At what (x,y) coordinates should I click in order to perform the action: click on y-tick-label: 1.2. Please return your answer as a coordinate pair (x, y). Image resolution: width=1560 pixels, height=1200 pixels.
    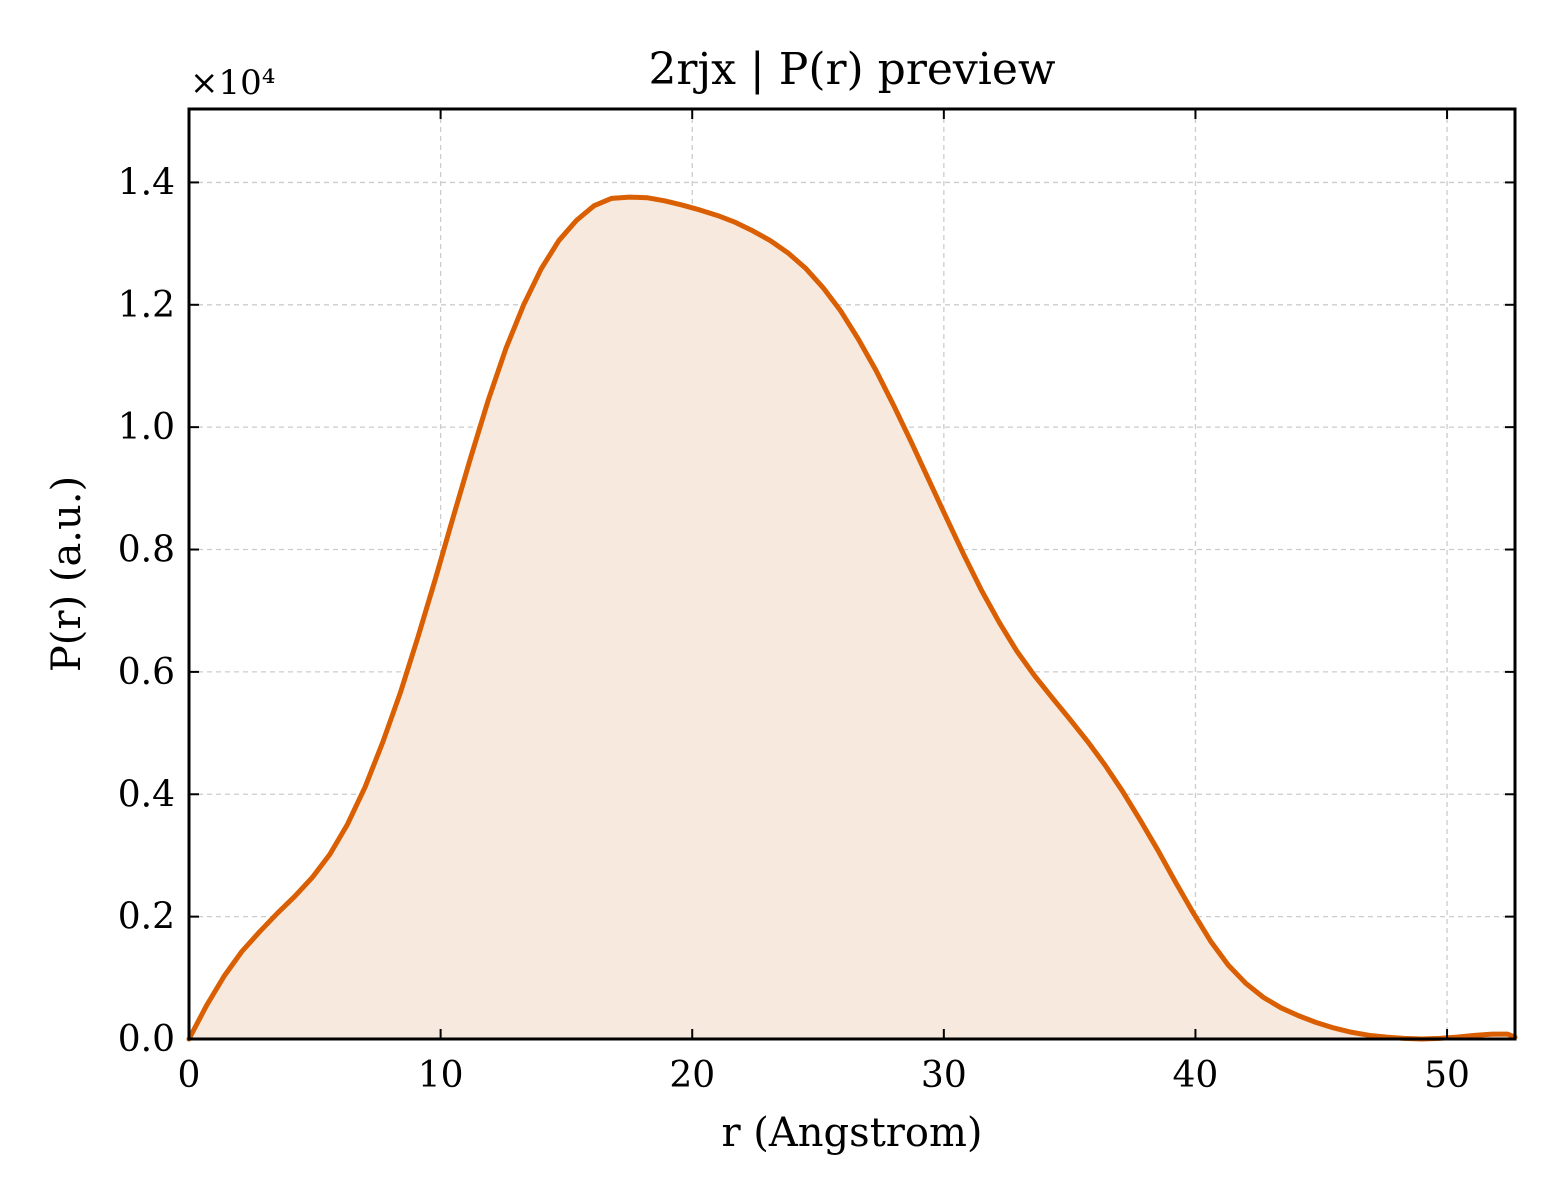
    Looking at the image, I should click on (146, 305).